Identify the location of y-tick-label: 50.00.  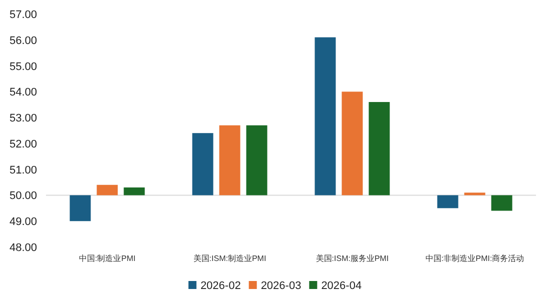
(23, 196).